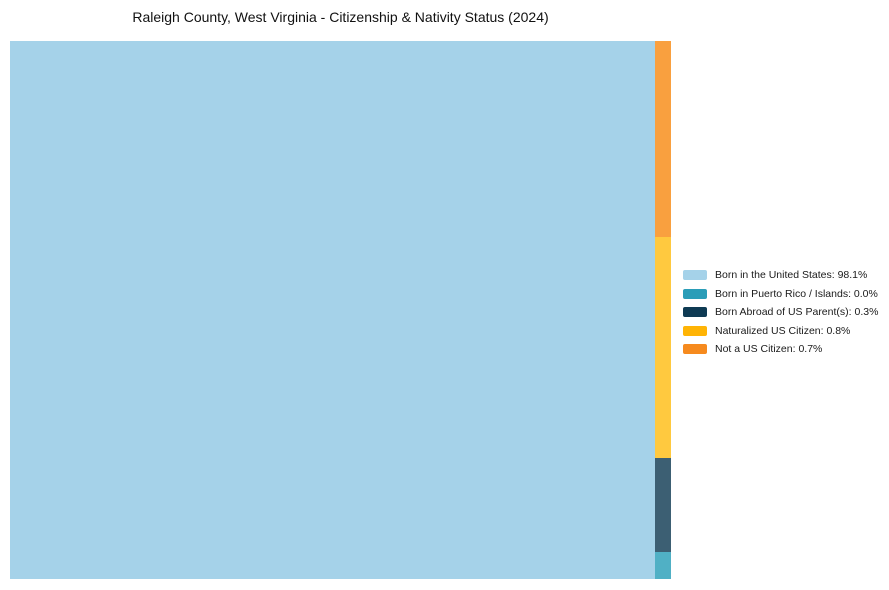 The width and height of the screenshot is (889, 590). What do you see at coordinates (796, 293) in the screenshot?
I see `legend-label: Born in Puerto Rico / Islands: 0.0%` at bounding box center [796, 293].